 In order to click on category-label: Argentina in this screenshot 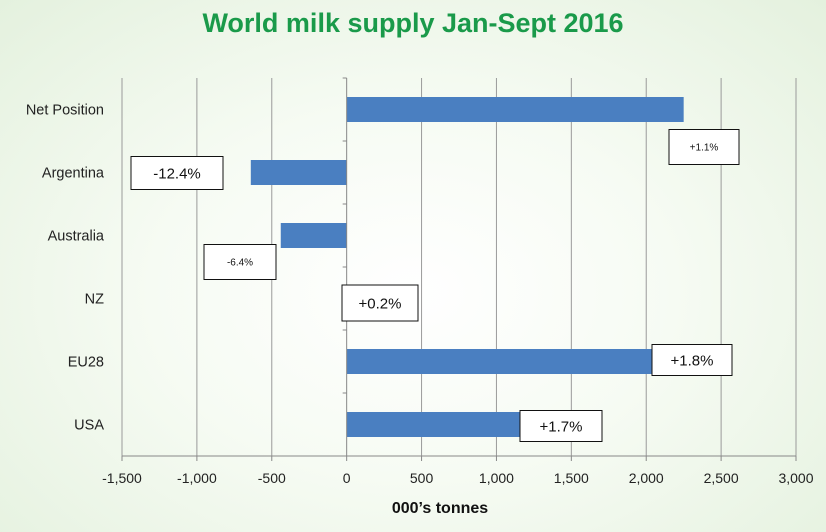, I will do `click(73, 174)`.